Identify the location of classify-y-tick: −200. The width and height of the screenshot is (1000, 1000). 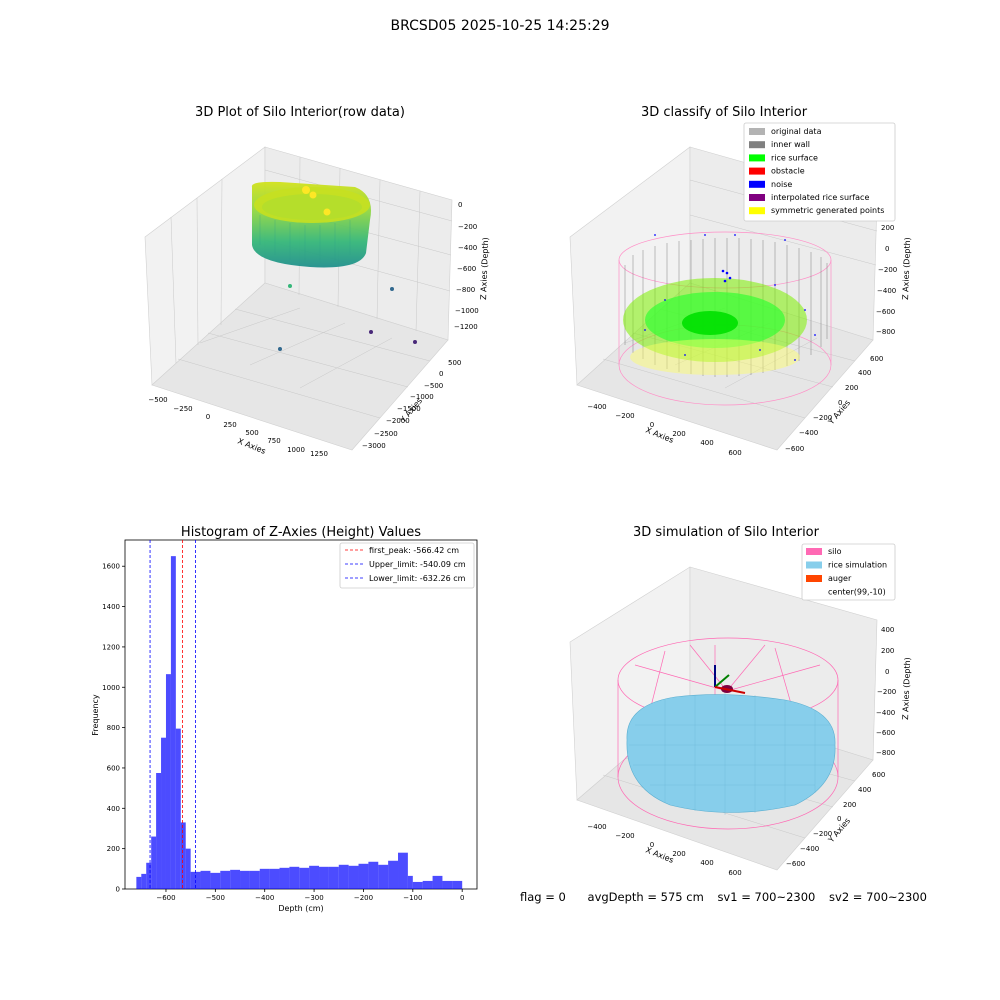
(822, 418).